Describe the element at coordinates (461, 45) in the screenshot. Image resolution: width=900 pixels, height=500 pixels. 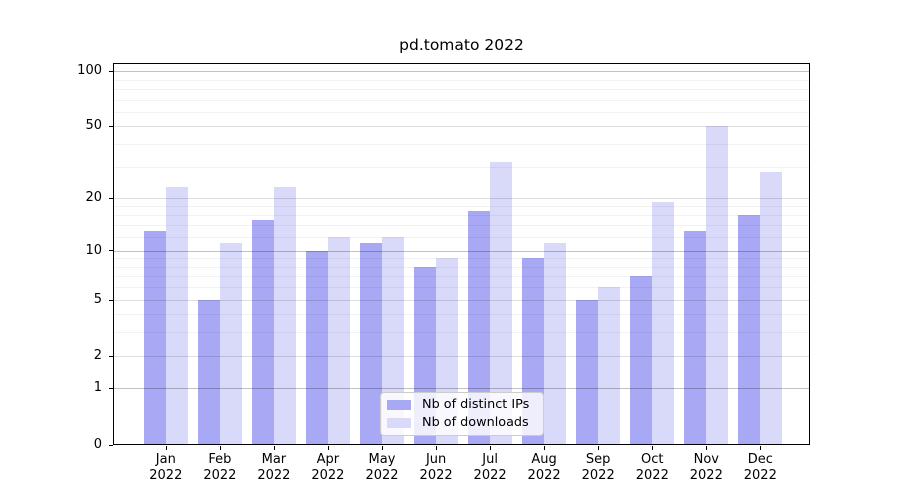
I see `chart-title: pd.tomato 2022` at that location.